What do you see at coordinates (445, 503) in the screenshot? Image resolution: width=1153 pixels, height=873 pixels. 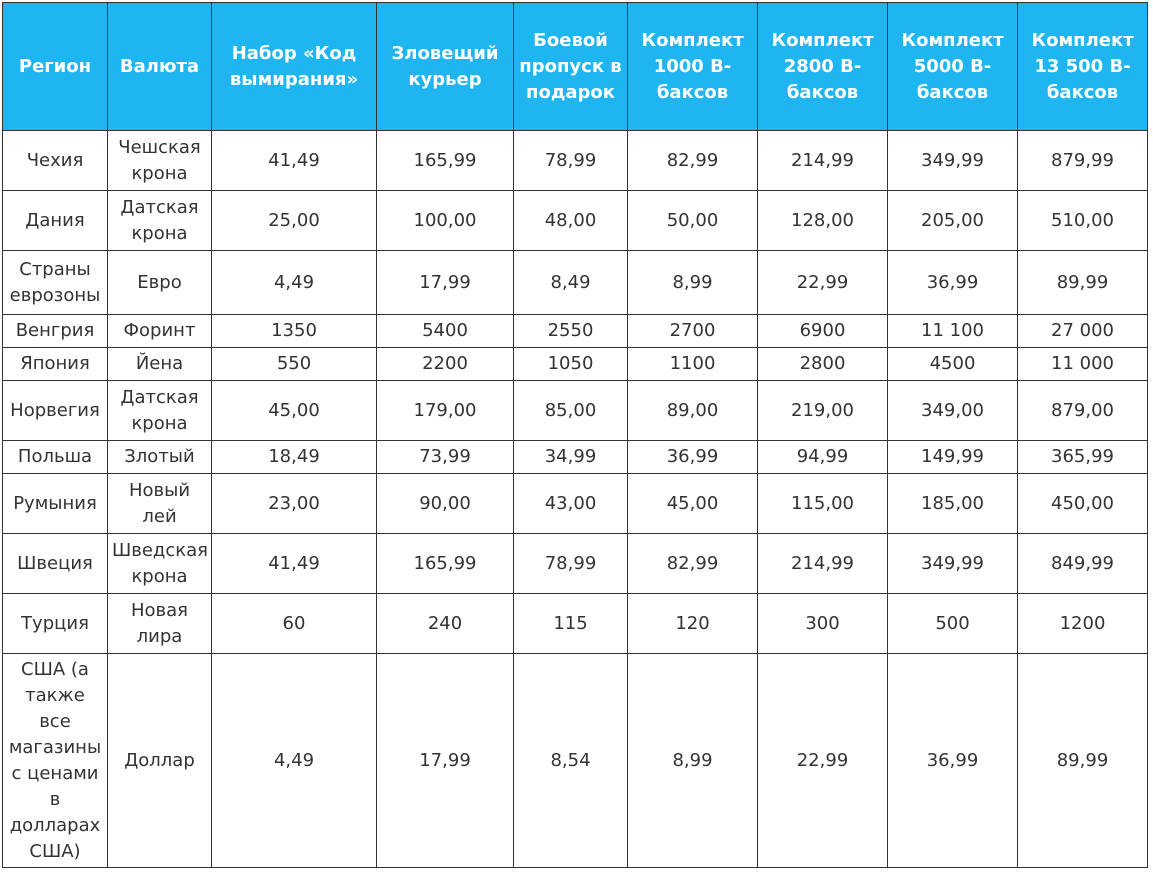 I see `cell-sinister-courier: 90,00` at bounding box center [445, 503].